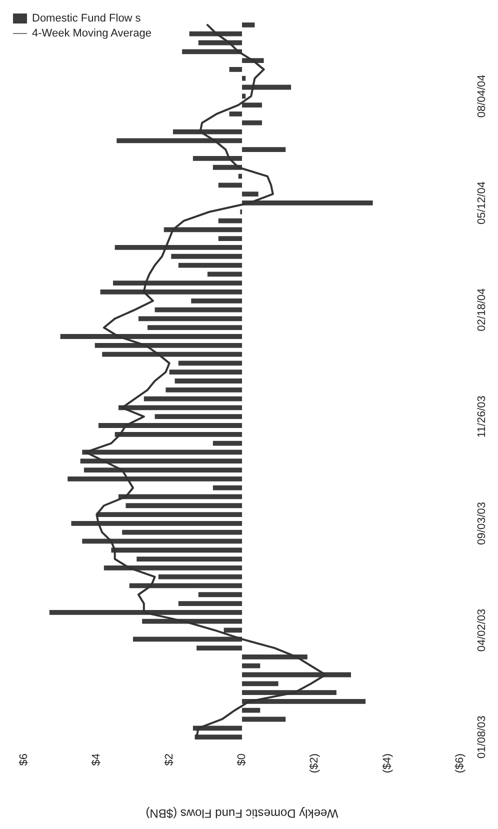 This screenshot has height=829, width=498. What do you see at coordinates (482, 630) in the screenshot?
I see `y-tick-label: 04/02/03` at bounding box center [482, 630].